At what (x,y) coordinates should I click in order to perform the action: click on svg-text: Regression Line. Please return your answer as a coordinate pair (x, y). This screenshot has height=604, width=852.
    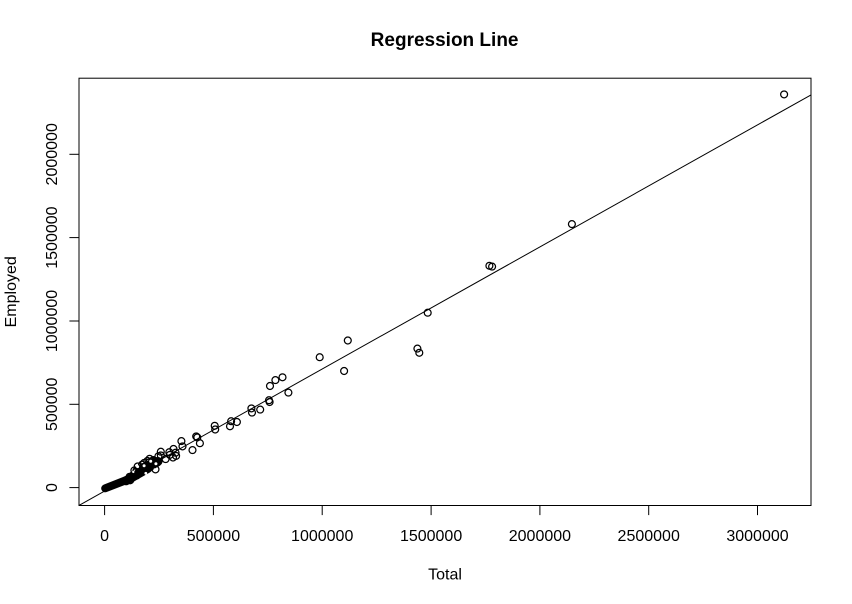
    Looking at the image, I should click on (445, 40).